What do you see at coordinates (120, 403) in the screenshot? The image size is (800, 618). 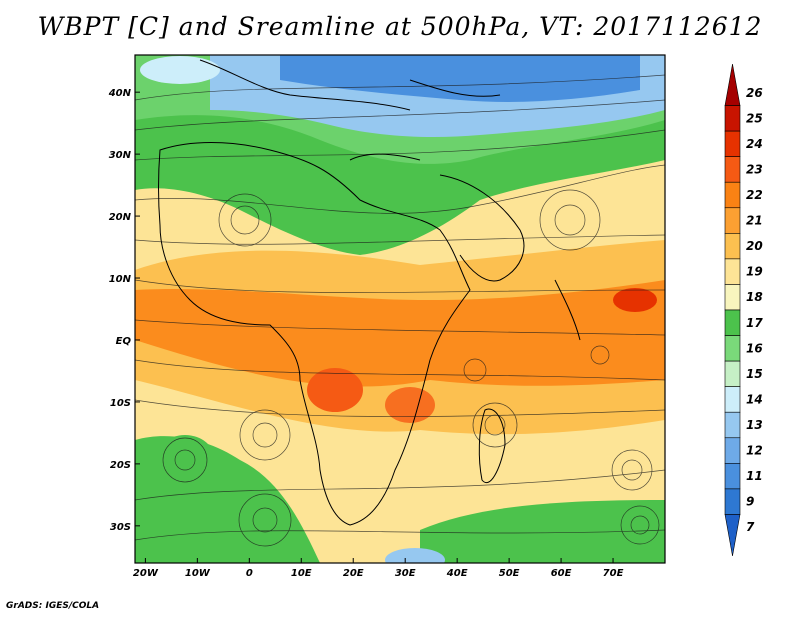 I see `y-tick-label: 10S` at bounding box center [120, 403].